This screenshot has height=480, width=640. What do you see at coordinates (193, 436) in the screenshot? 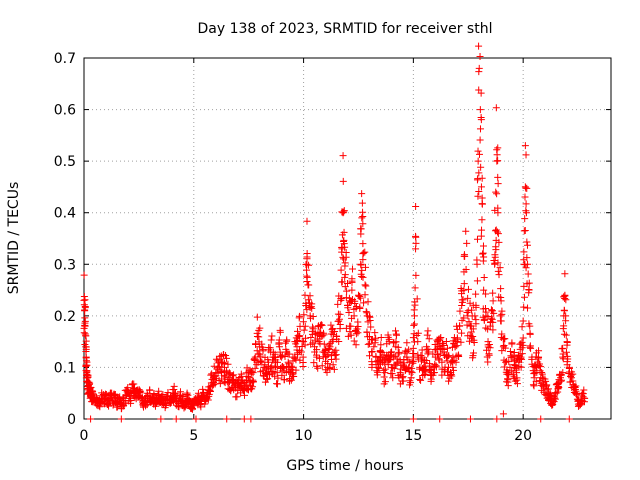
I see `x-tick-label: 5` at bounding box center [193, 436].